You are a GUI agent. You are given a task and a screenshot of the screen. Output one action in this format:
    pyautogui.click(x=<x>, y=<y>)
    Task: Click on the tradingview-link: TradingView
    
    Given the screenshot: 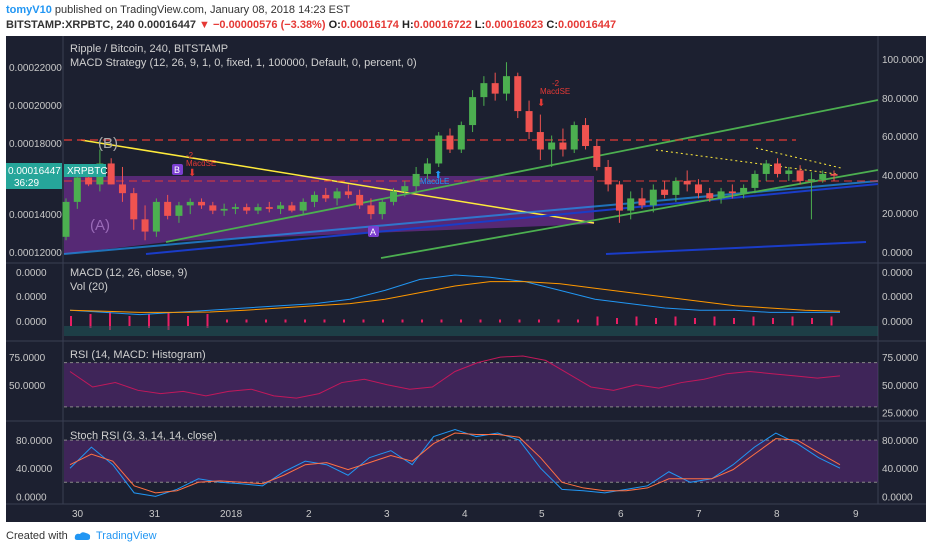 What is the action you would take?
    pyautogui.click(x=126, y=536)
    